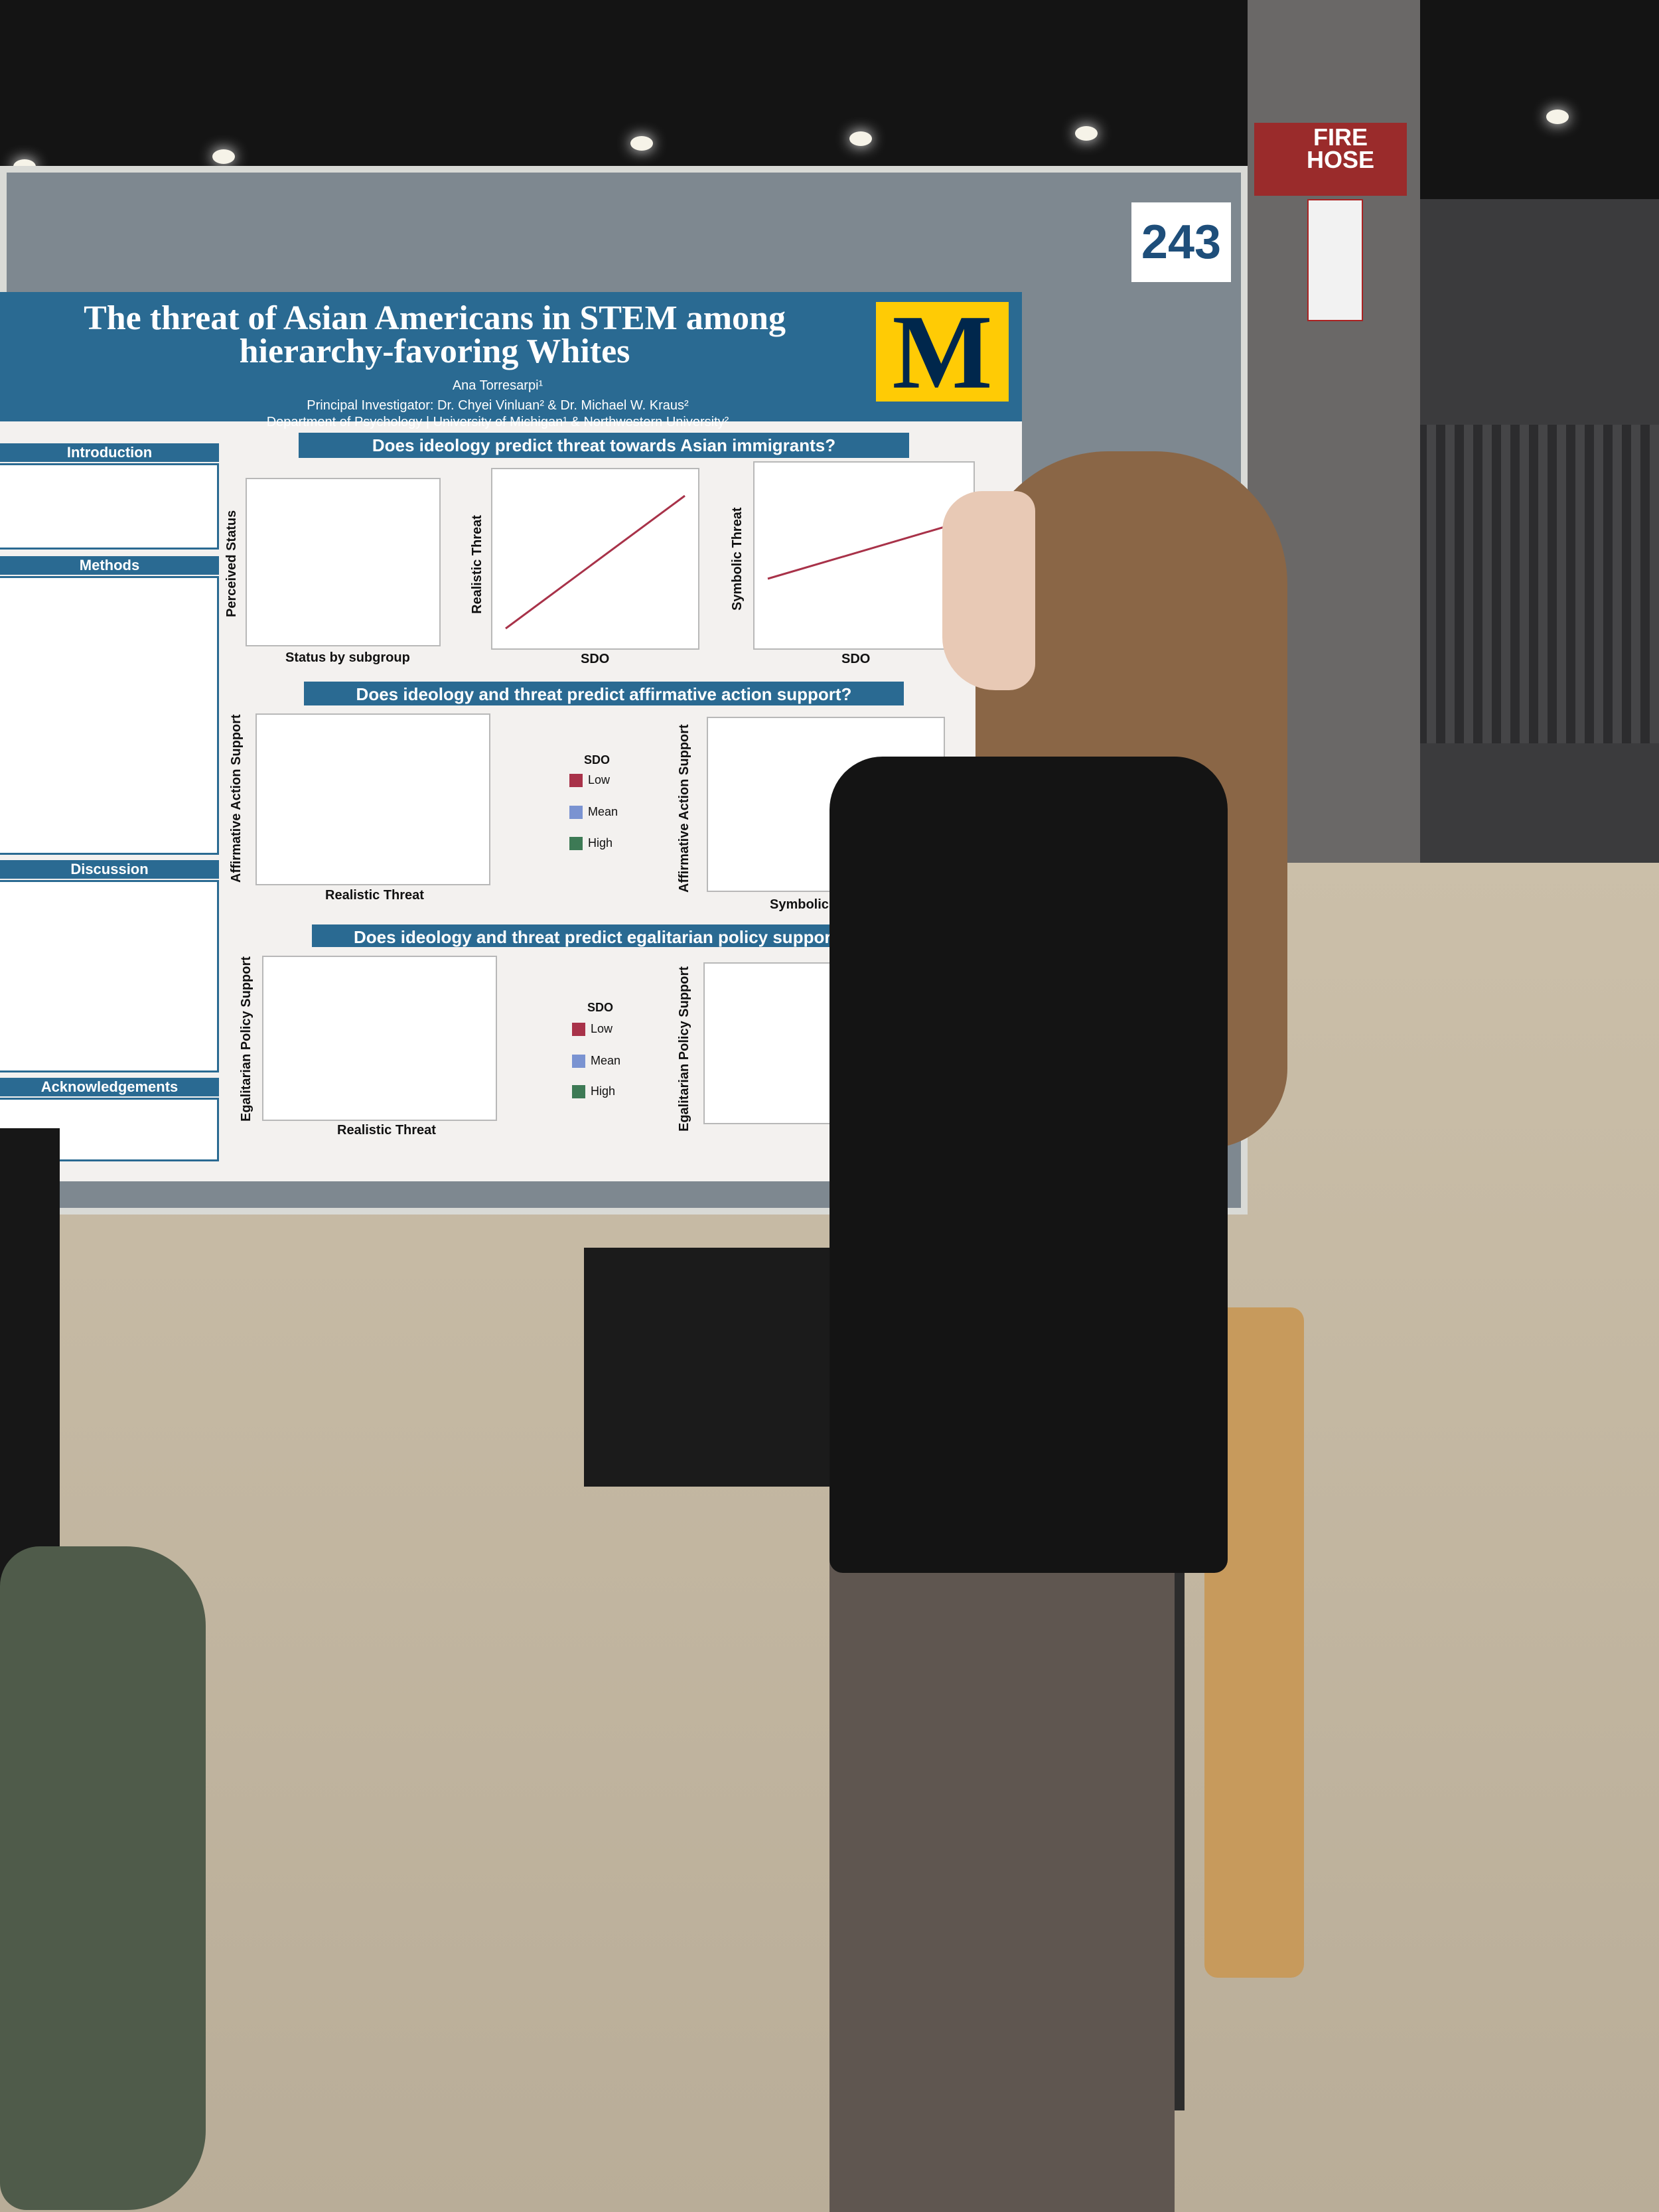  I want to click on symbolic-threat-fit-line, so click(864, 550).